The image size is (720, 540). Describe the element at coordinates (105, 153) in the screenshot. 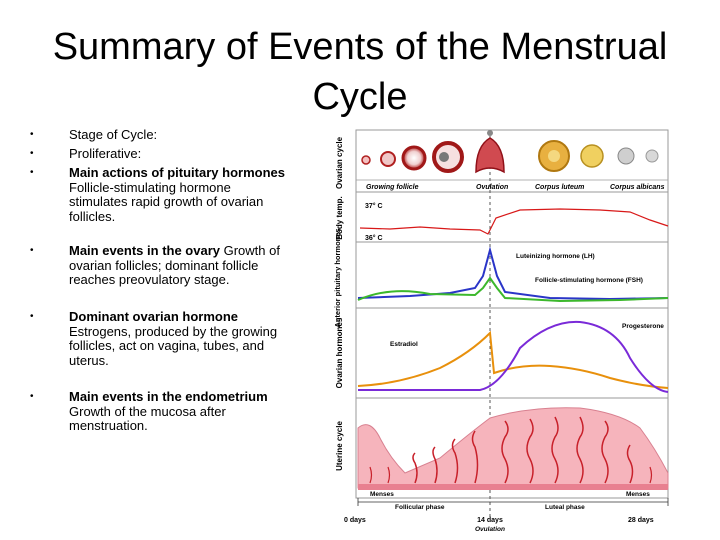

I see `bullet-text: Proliferative:` at that location.